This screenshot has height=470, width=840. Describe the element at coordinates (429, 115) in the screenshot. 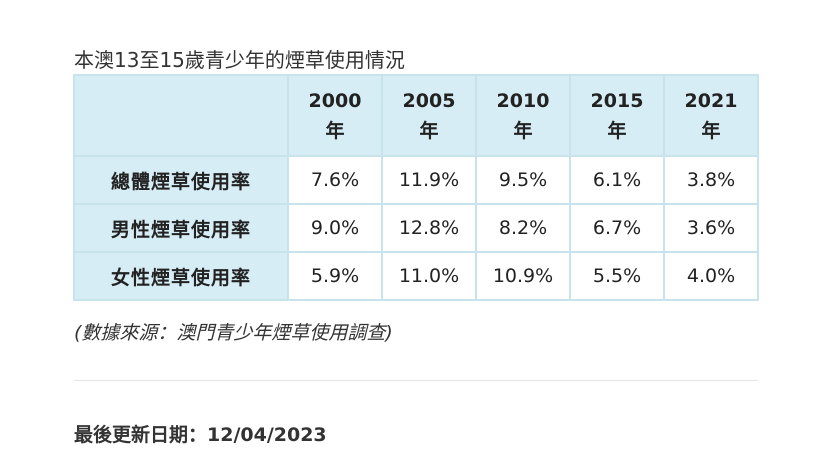

I see `header-year-cell: 2005 年` at that location.